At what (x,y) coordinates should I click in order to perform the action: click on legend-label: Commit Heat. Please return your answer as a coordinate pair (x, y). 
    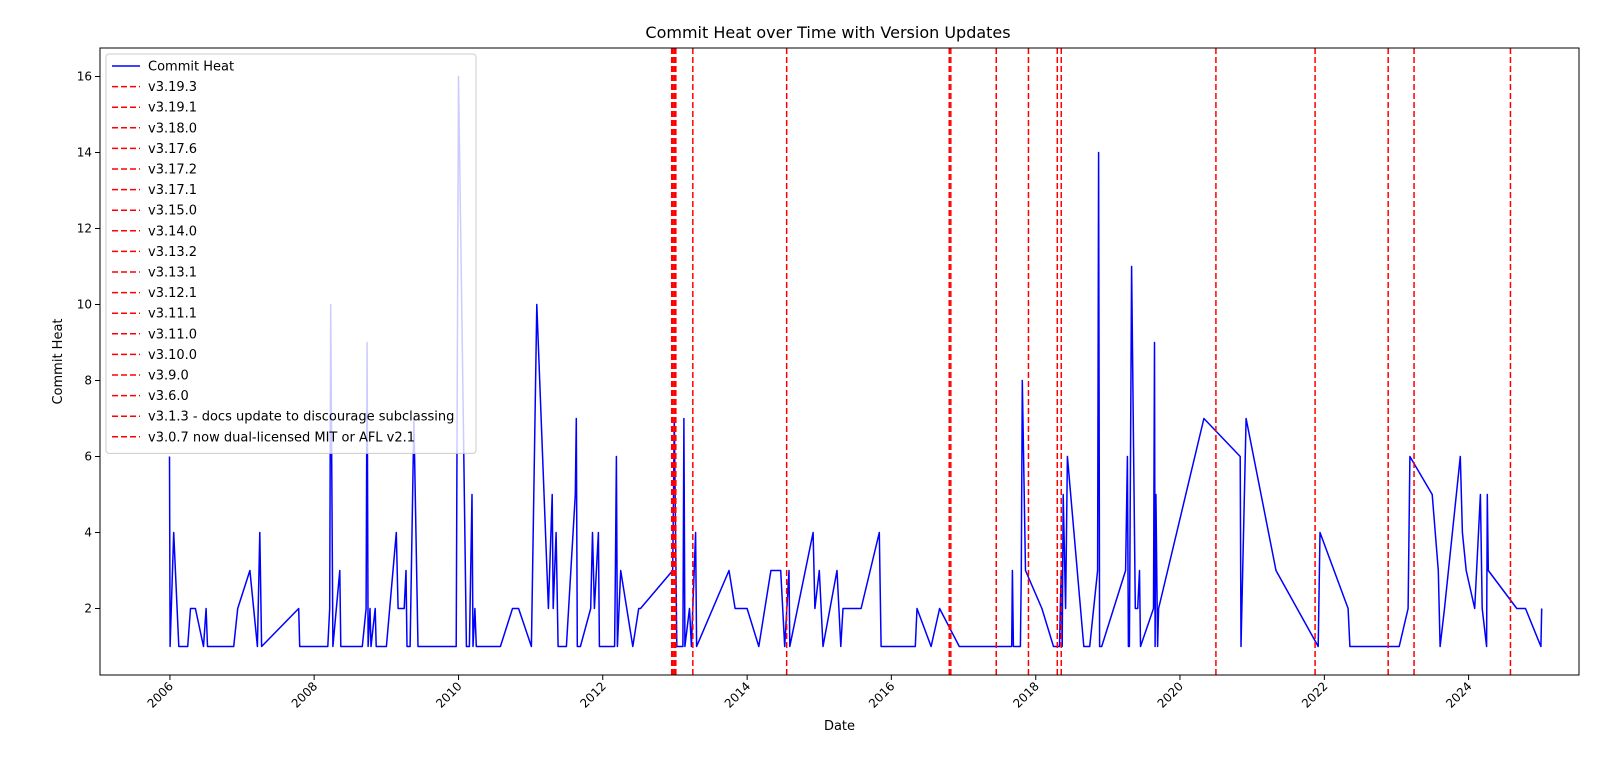
    Looking at the image, I should click on (191, 67).